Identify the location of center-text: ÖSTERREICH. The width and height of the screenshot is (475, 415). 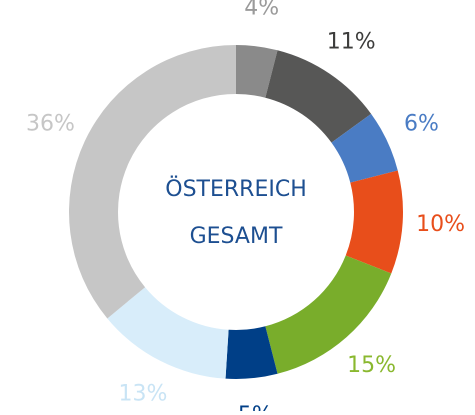
(236, 189).